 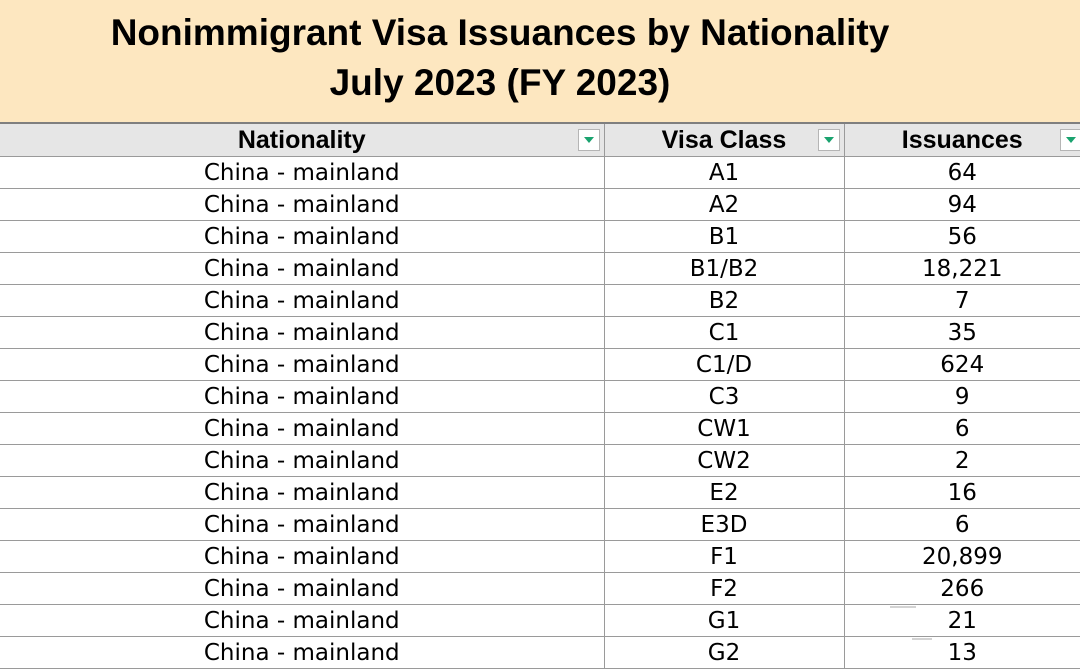 I want to click on table-row: China - mainland E2 16, so click(x=540, y=492).